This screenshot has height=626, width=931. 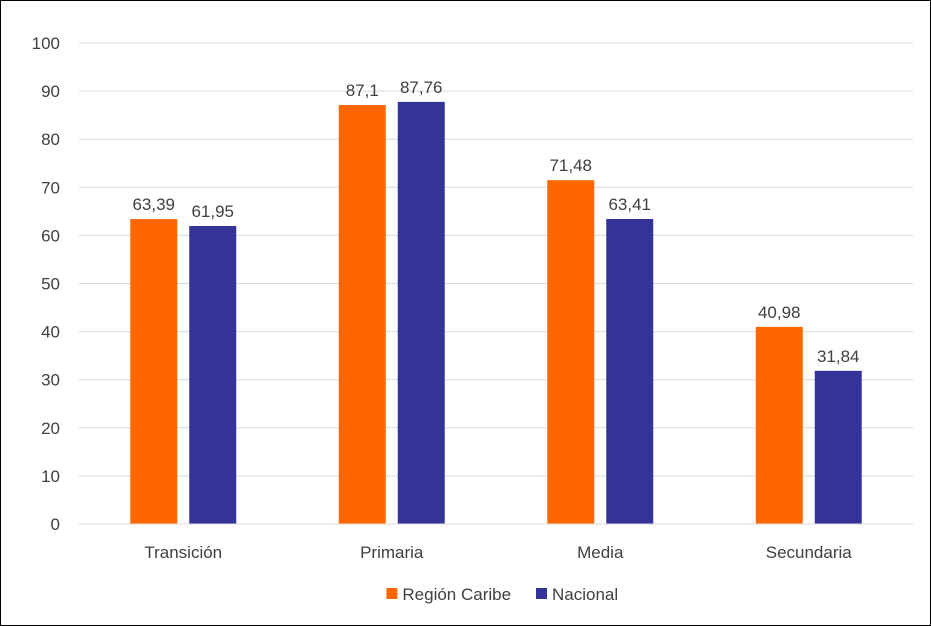 I want to click on y-tick-label: 80, so click(x=50, y=139).